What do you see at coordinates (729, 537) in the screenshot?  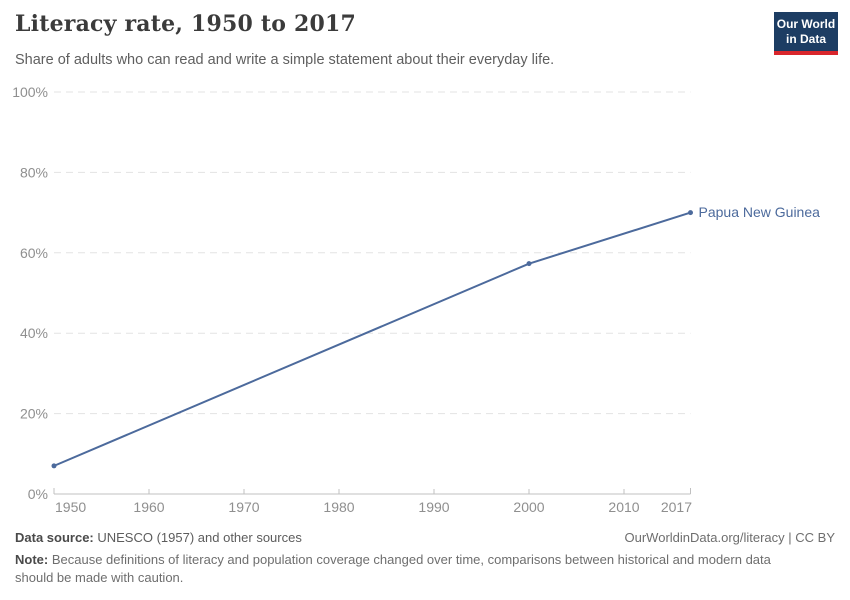 I see `owid-url-link: OurWorldinData.org/literacy | CC BY` at bounding box center [729, 537].